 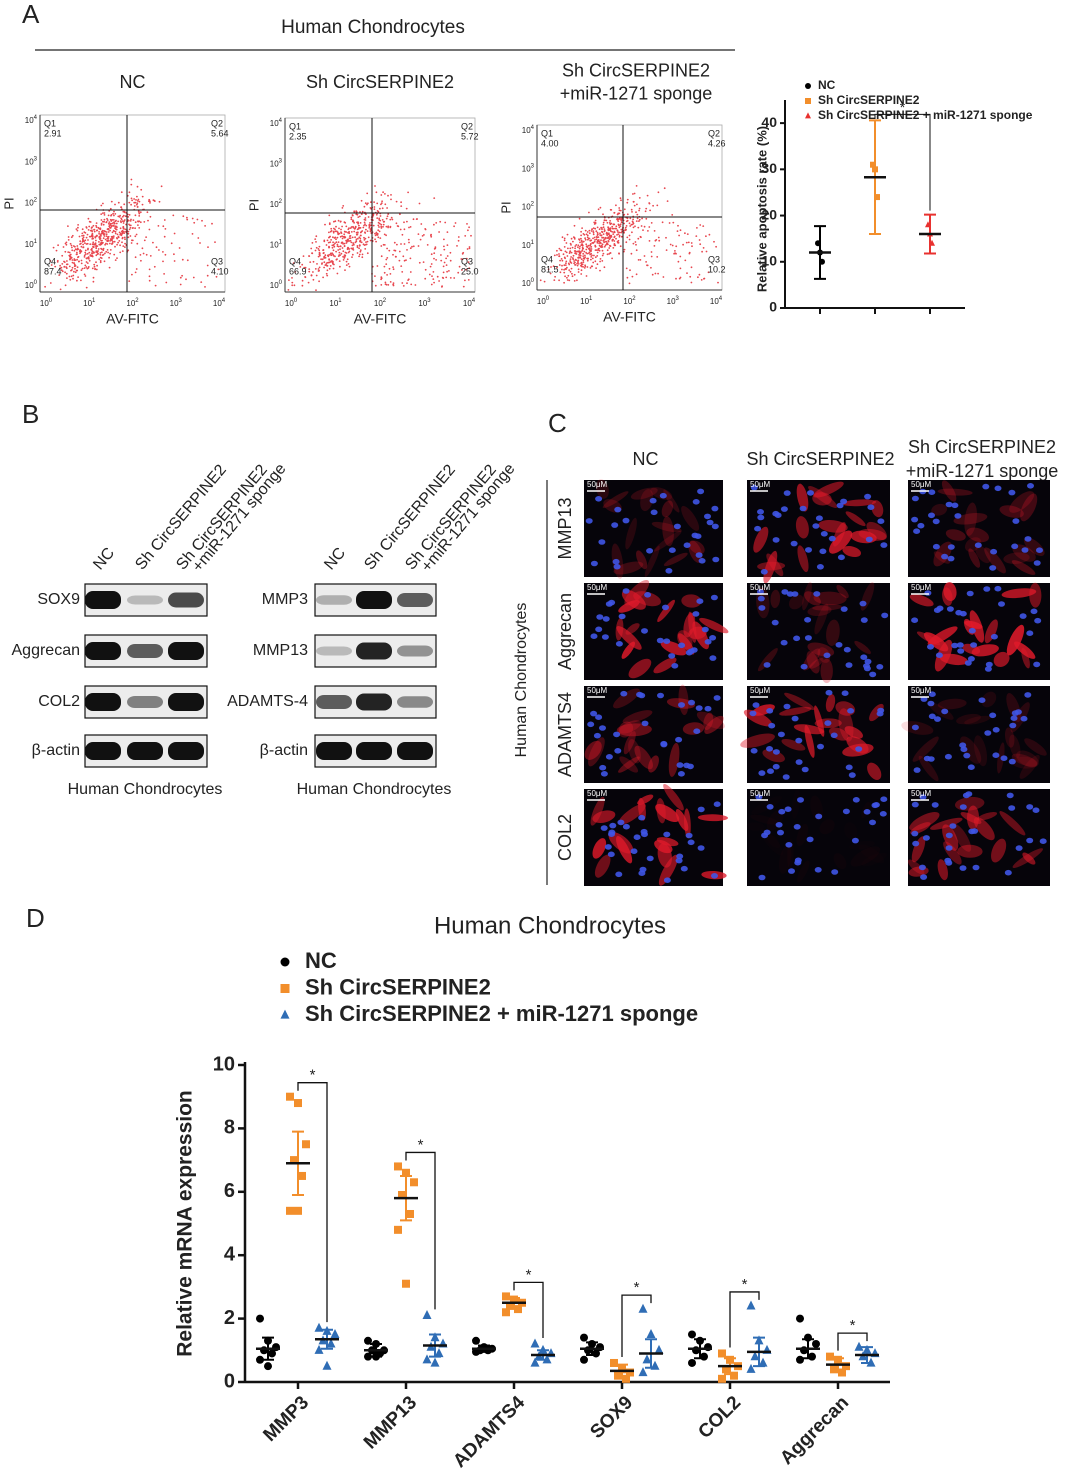 What do you see at coordinates (533, 128) in the screenshot?
I see `tick-exponent: 4` at bounding box center [533, 128].